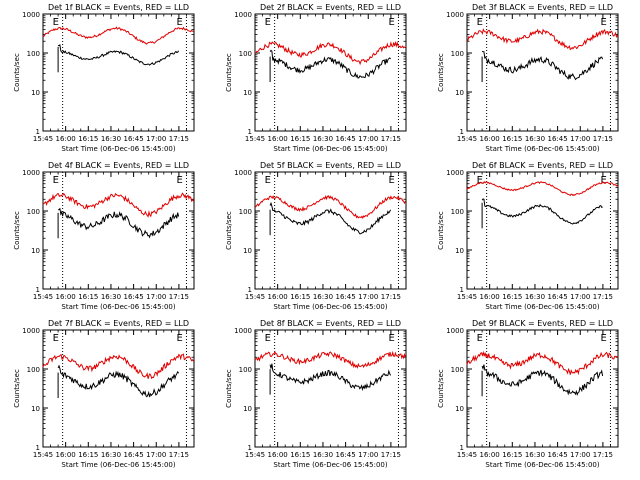 The height and width of the screenshot is (480, 640). What do you see at coordinates (542, 7) in the screenshot?
I see `chart-title: Det 3f BLACK = Events, RED = LLD` at bounding box center [542, 7].